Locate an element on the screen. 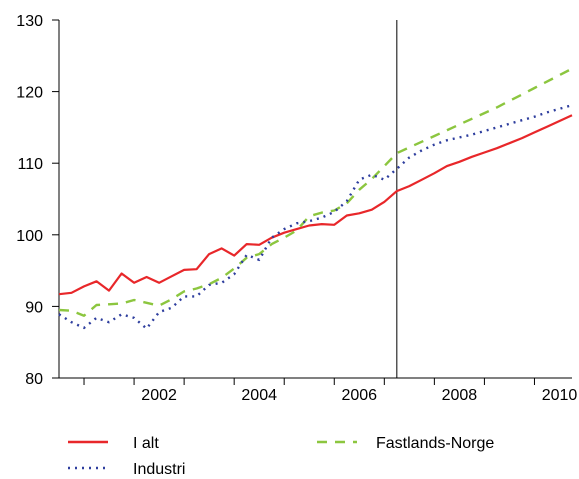 The height and width of the screenshot is (479, 579). y-tick-label: 100 is located at coordinates (29, 236).